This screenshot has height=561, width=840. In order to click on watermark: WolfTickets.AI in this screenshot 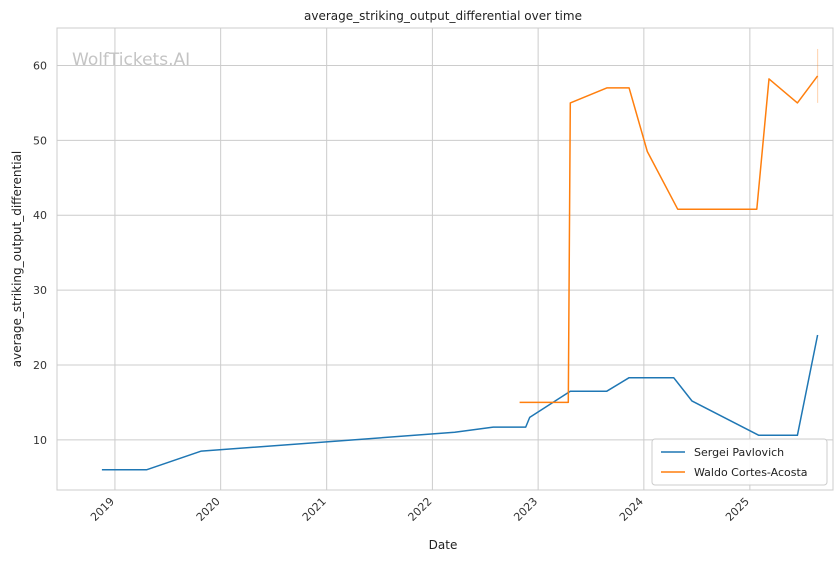, I will do `click(131, 60)`.